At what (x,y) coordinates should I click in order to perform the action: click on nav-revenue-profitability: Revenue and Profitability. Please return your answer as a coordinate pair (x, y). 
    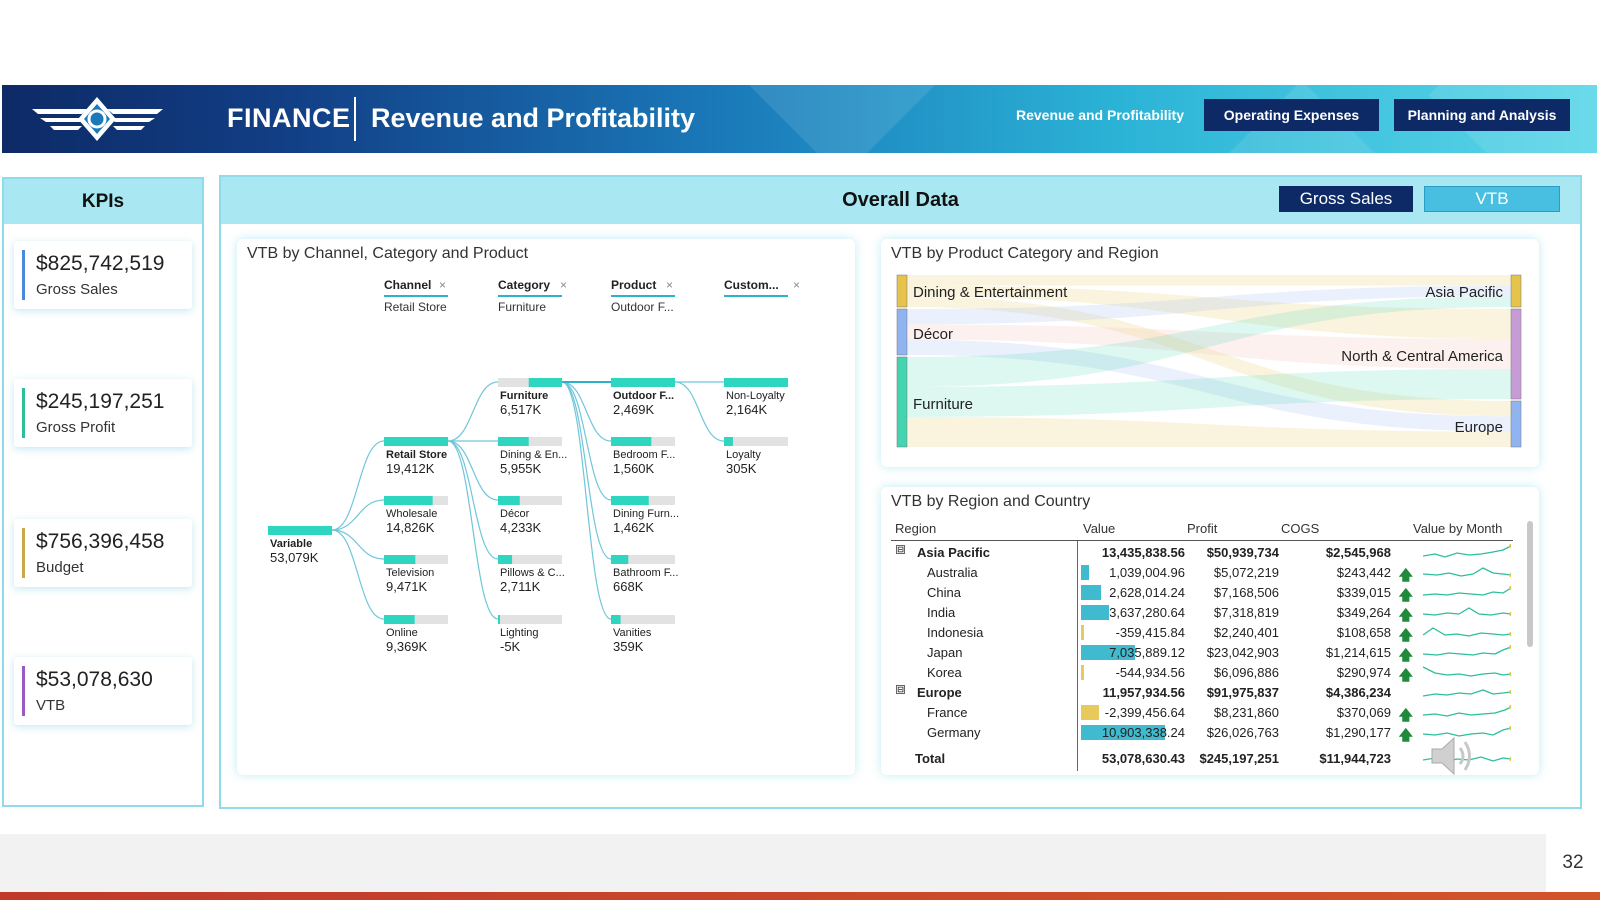
    Looking at the image, I should click on (1100, 115).